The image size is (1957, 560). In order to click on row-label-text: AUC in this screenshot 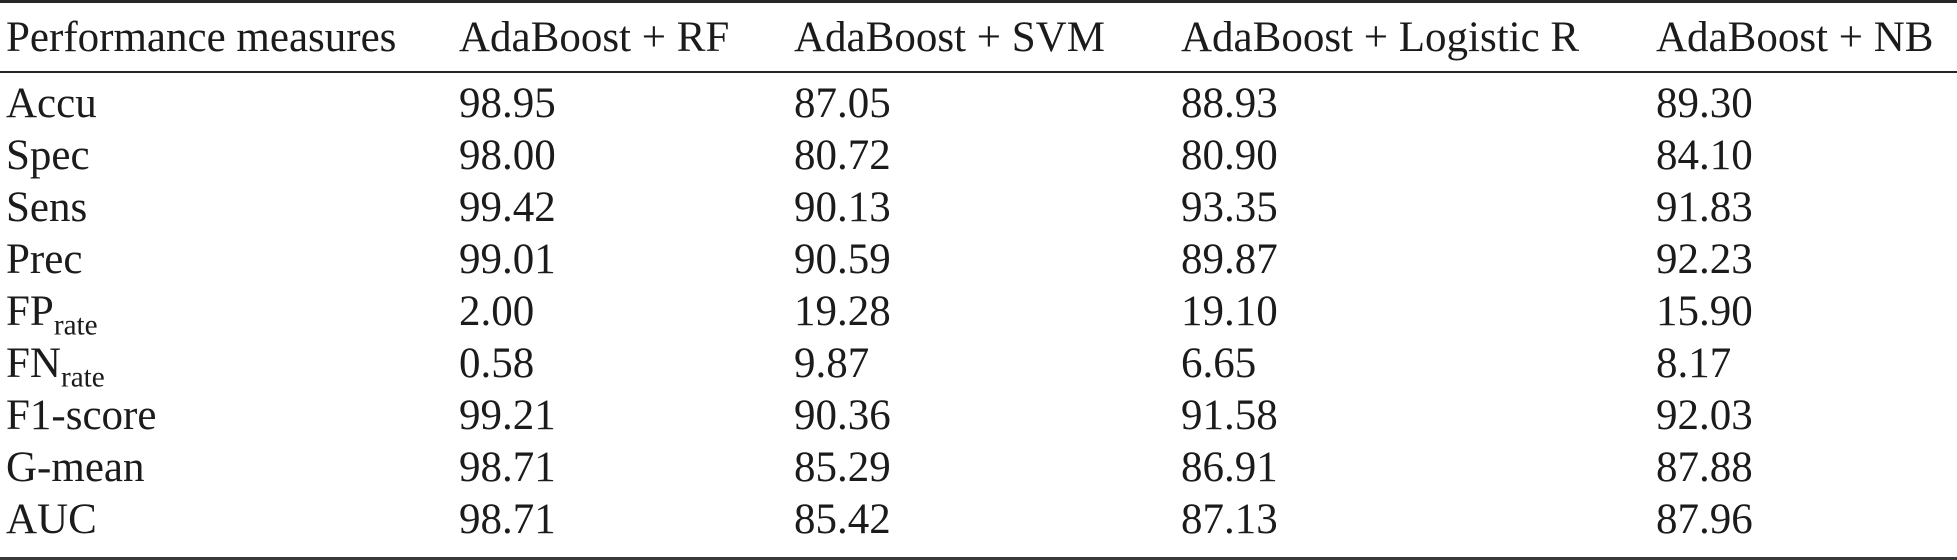, I will do `click(51, 519)`.